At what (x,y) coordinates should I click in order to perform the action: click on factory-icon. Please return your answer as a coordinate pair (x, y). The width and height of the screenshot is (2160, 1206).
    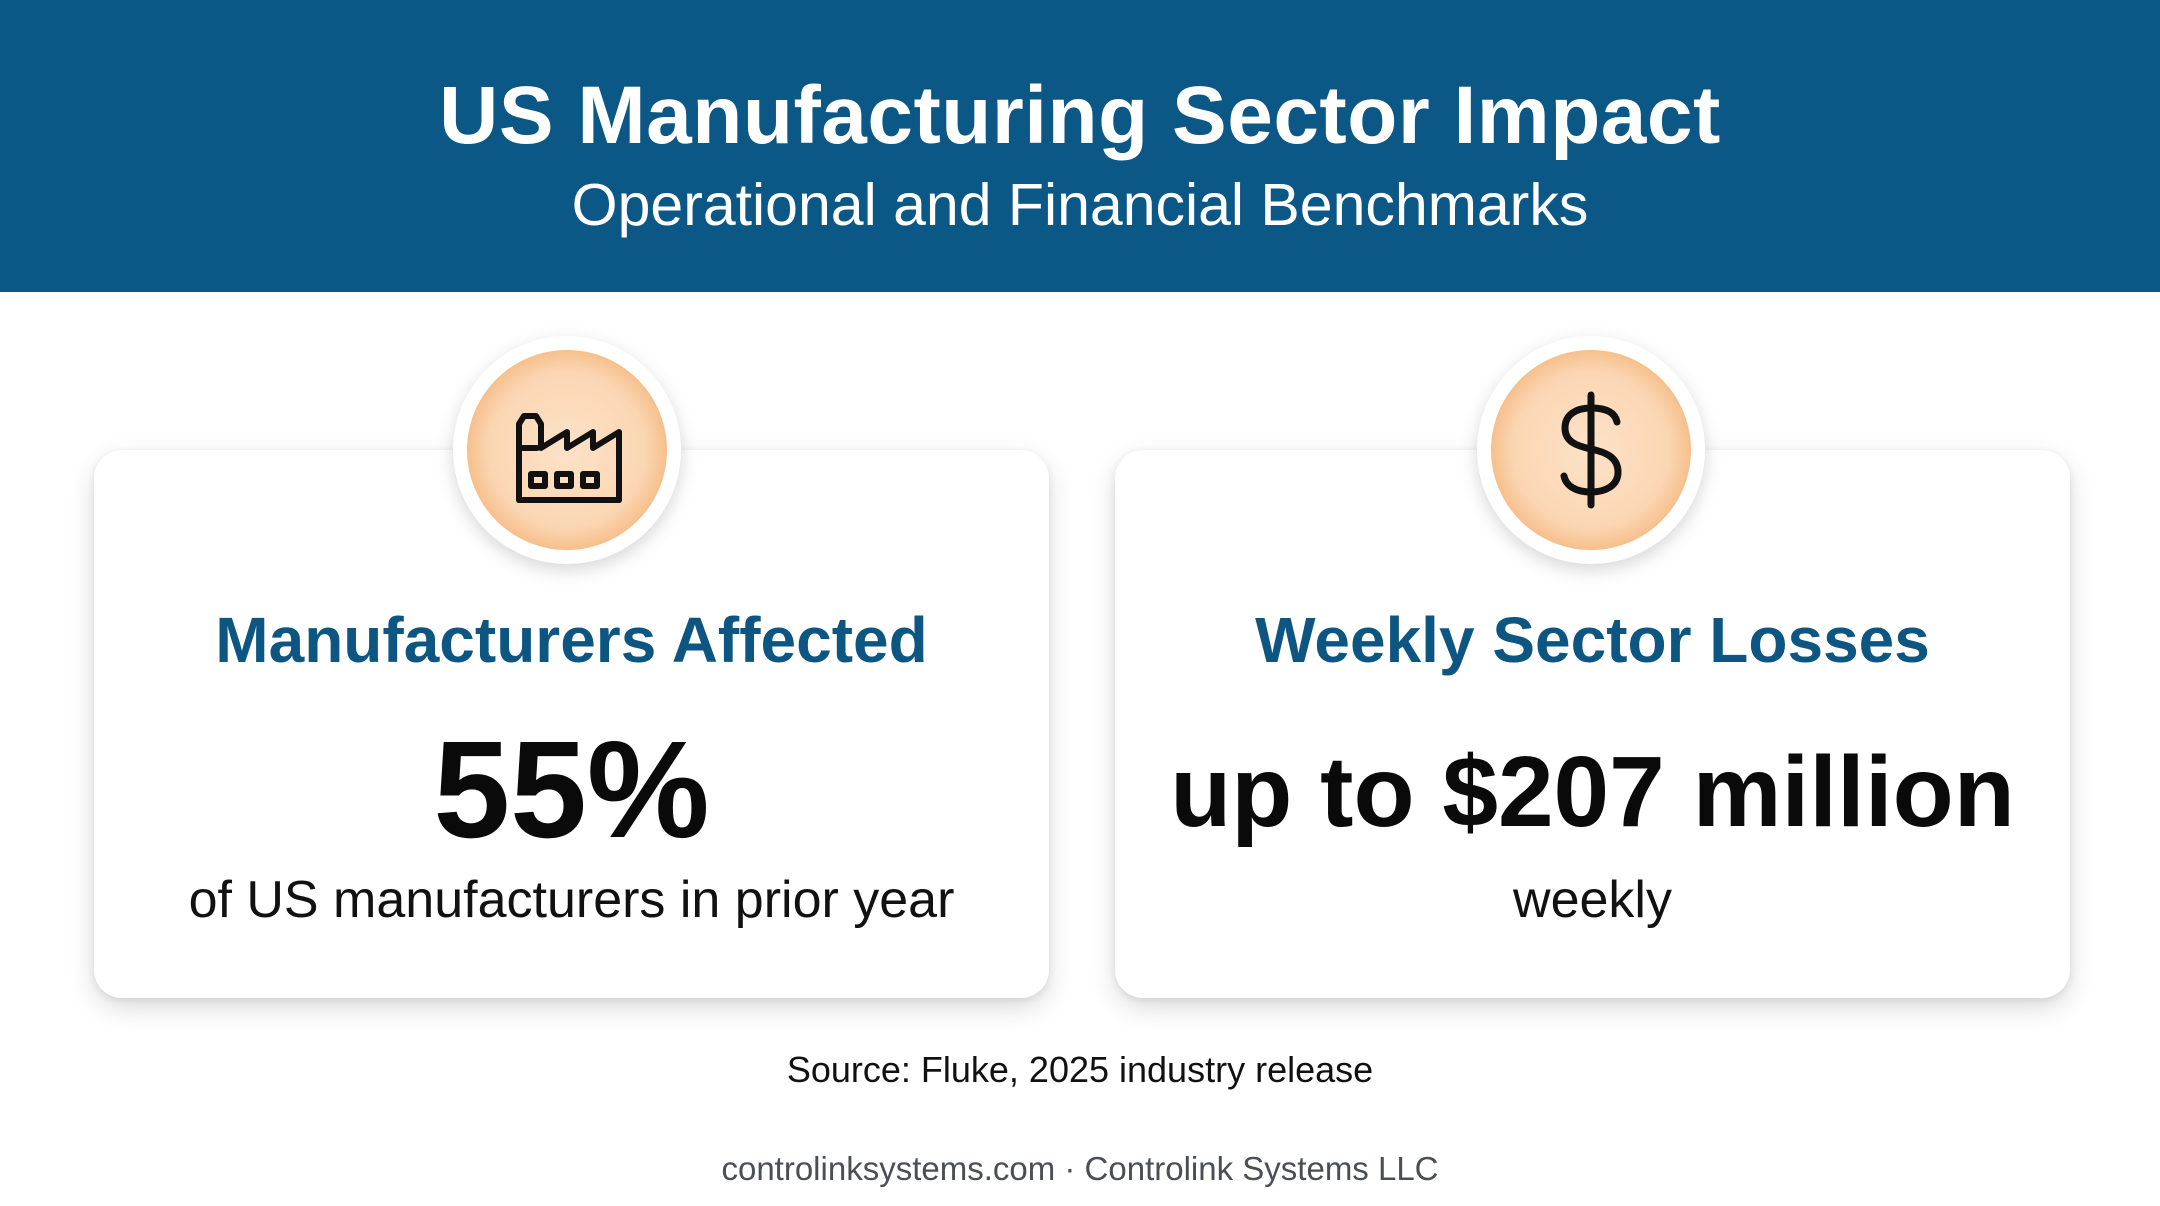
    Looking at the image, I should click on (569, 458).